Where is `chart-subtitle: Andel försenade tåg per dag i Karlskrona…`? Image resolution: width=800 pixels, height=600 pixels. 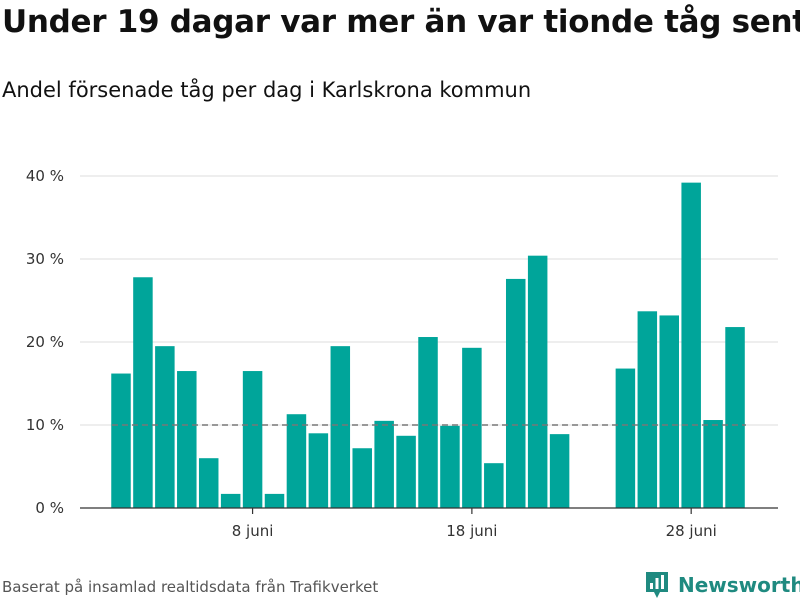 chart-subtitle: Andel försenade tåg per dag i Karlskrona… is located at coordinates (267, 90).